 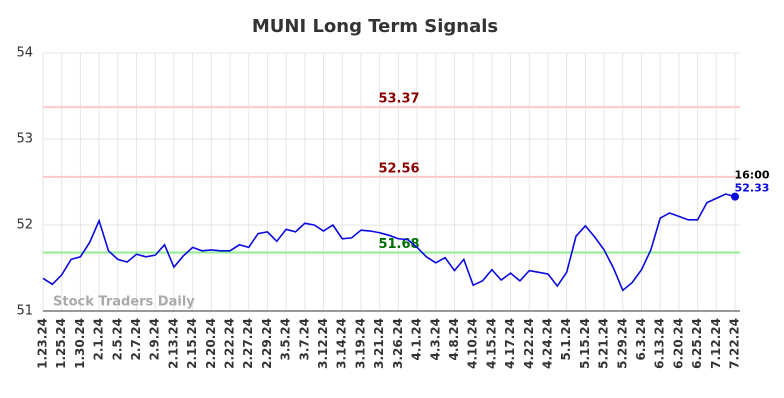 What do you see at coordinates (124, 302) in the screenshot?
I see `watermark: Stock Traders Daily` at bounding box center [124, 302].